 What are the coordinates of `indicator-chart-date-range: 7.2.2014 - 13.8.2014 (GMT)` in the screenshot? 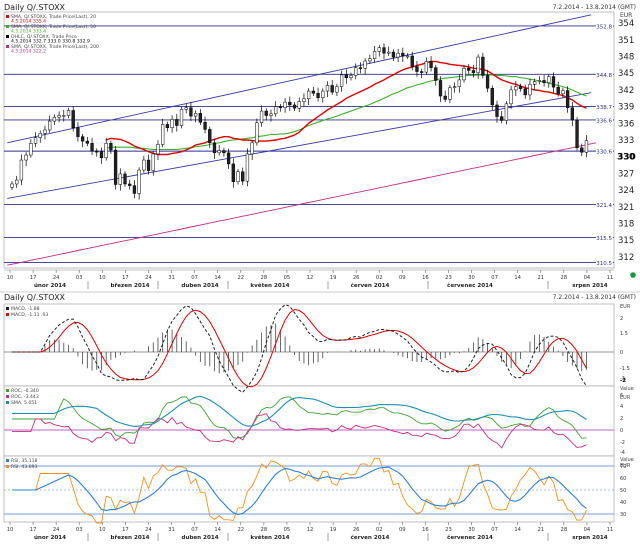 It's located at (594, 297).